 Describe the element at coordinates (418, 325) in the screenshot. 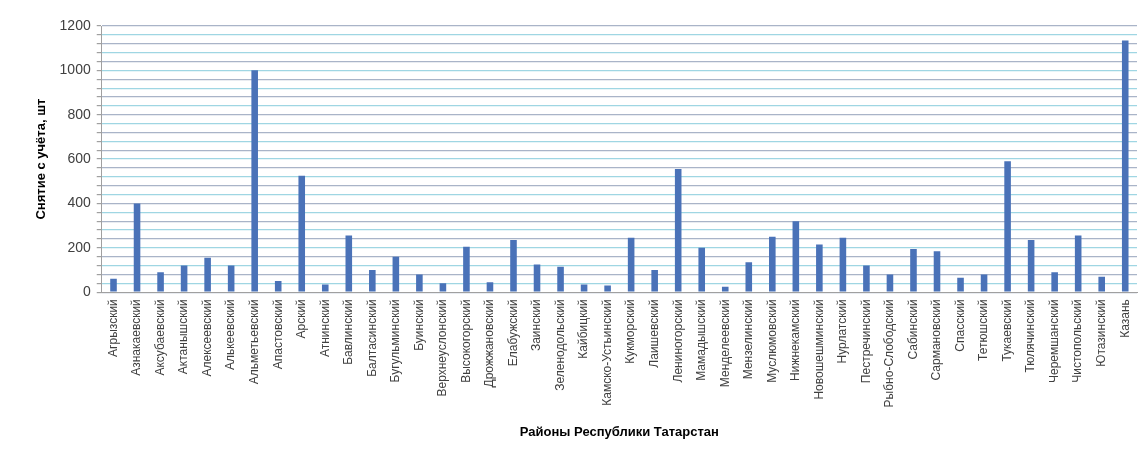

I see `x-tick-label: Буинский` at that location.